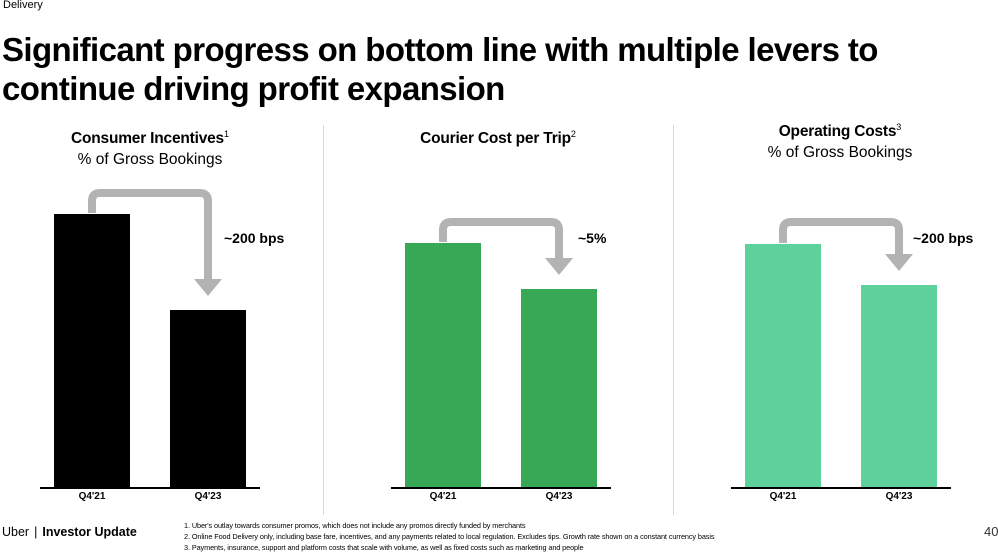 The width and height of the screenshot is (998, 553). Describe the element at coordinates (92, 496) in the screenshot. I see `chart-1-tick-1: Q4'21` at that location.